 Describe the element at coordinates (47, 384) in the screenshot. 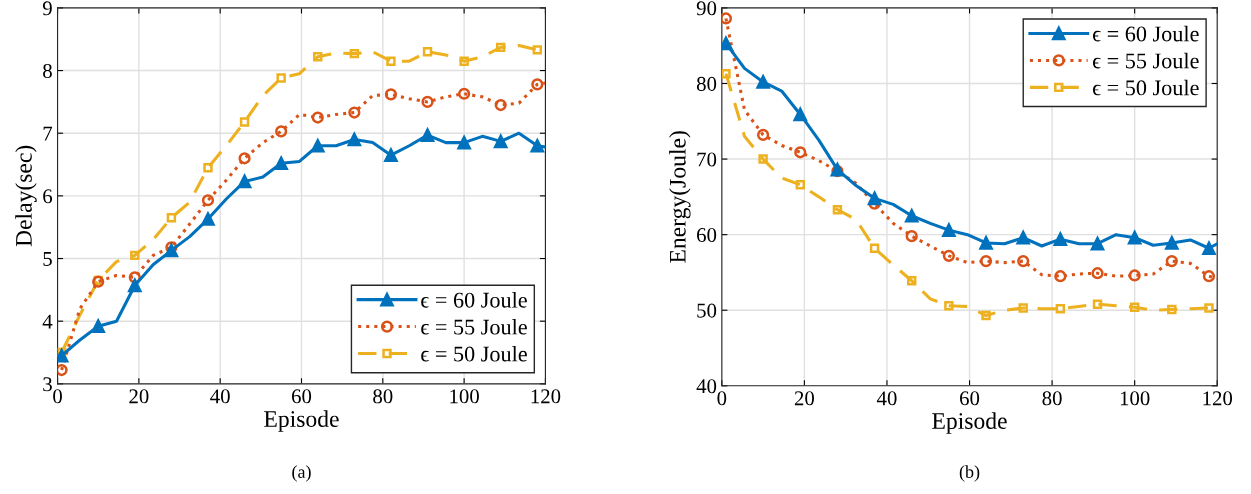

I see `y-tick-label: 3` at that location.